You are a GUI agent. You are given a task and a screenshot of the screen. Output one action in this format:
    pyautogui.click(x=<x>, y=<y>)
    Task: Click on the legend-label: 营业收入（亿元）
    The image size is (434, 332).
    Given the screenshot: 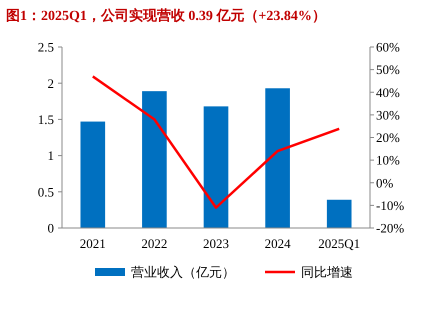 What is the action you would take?
    pyautogui.click(x=183, y=272)
    